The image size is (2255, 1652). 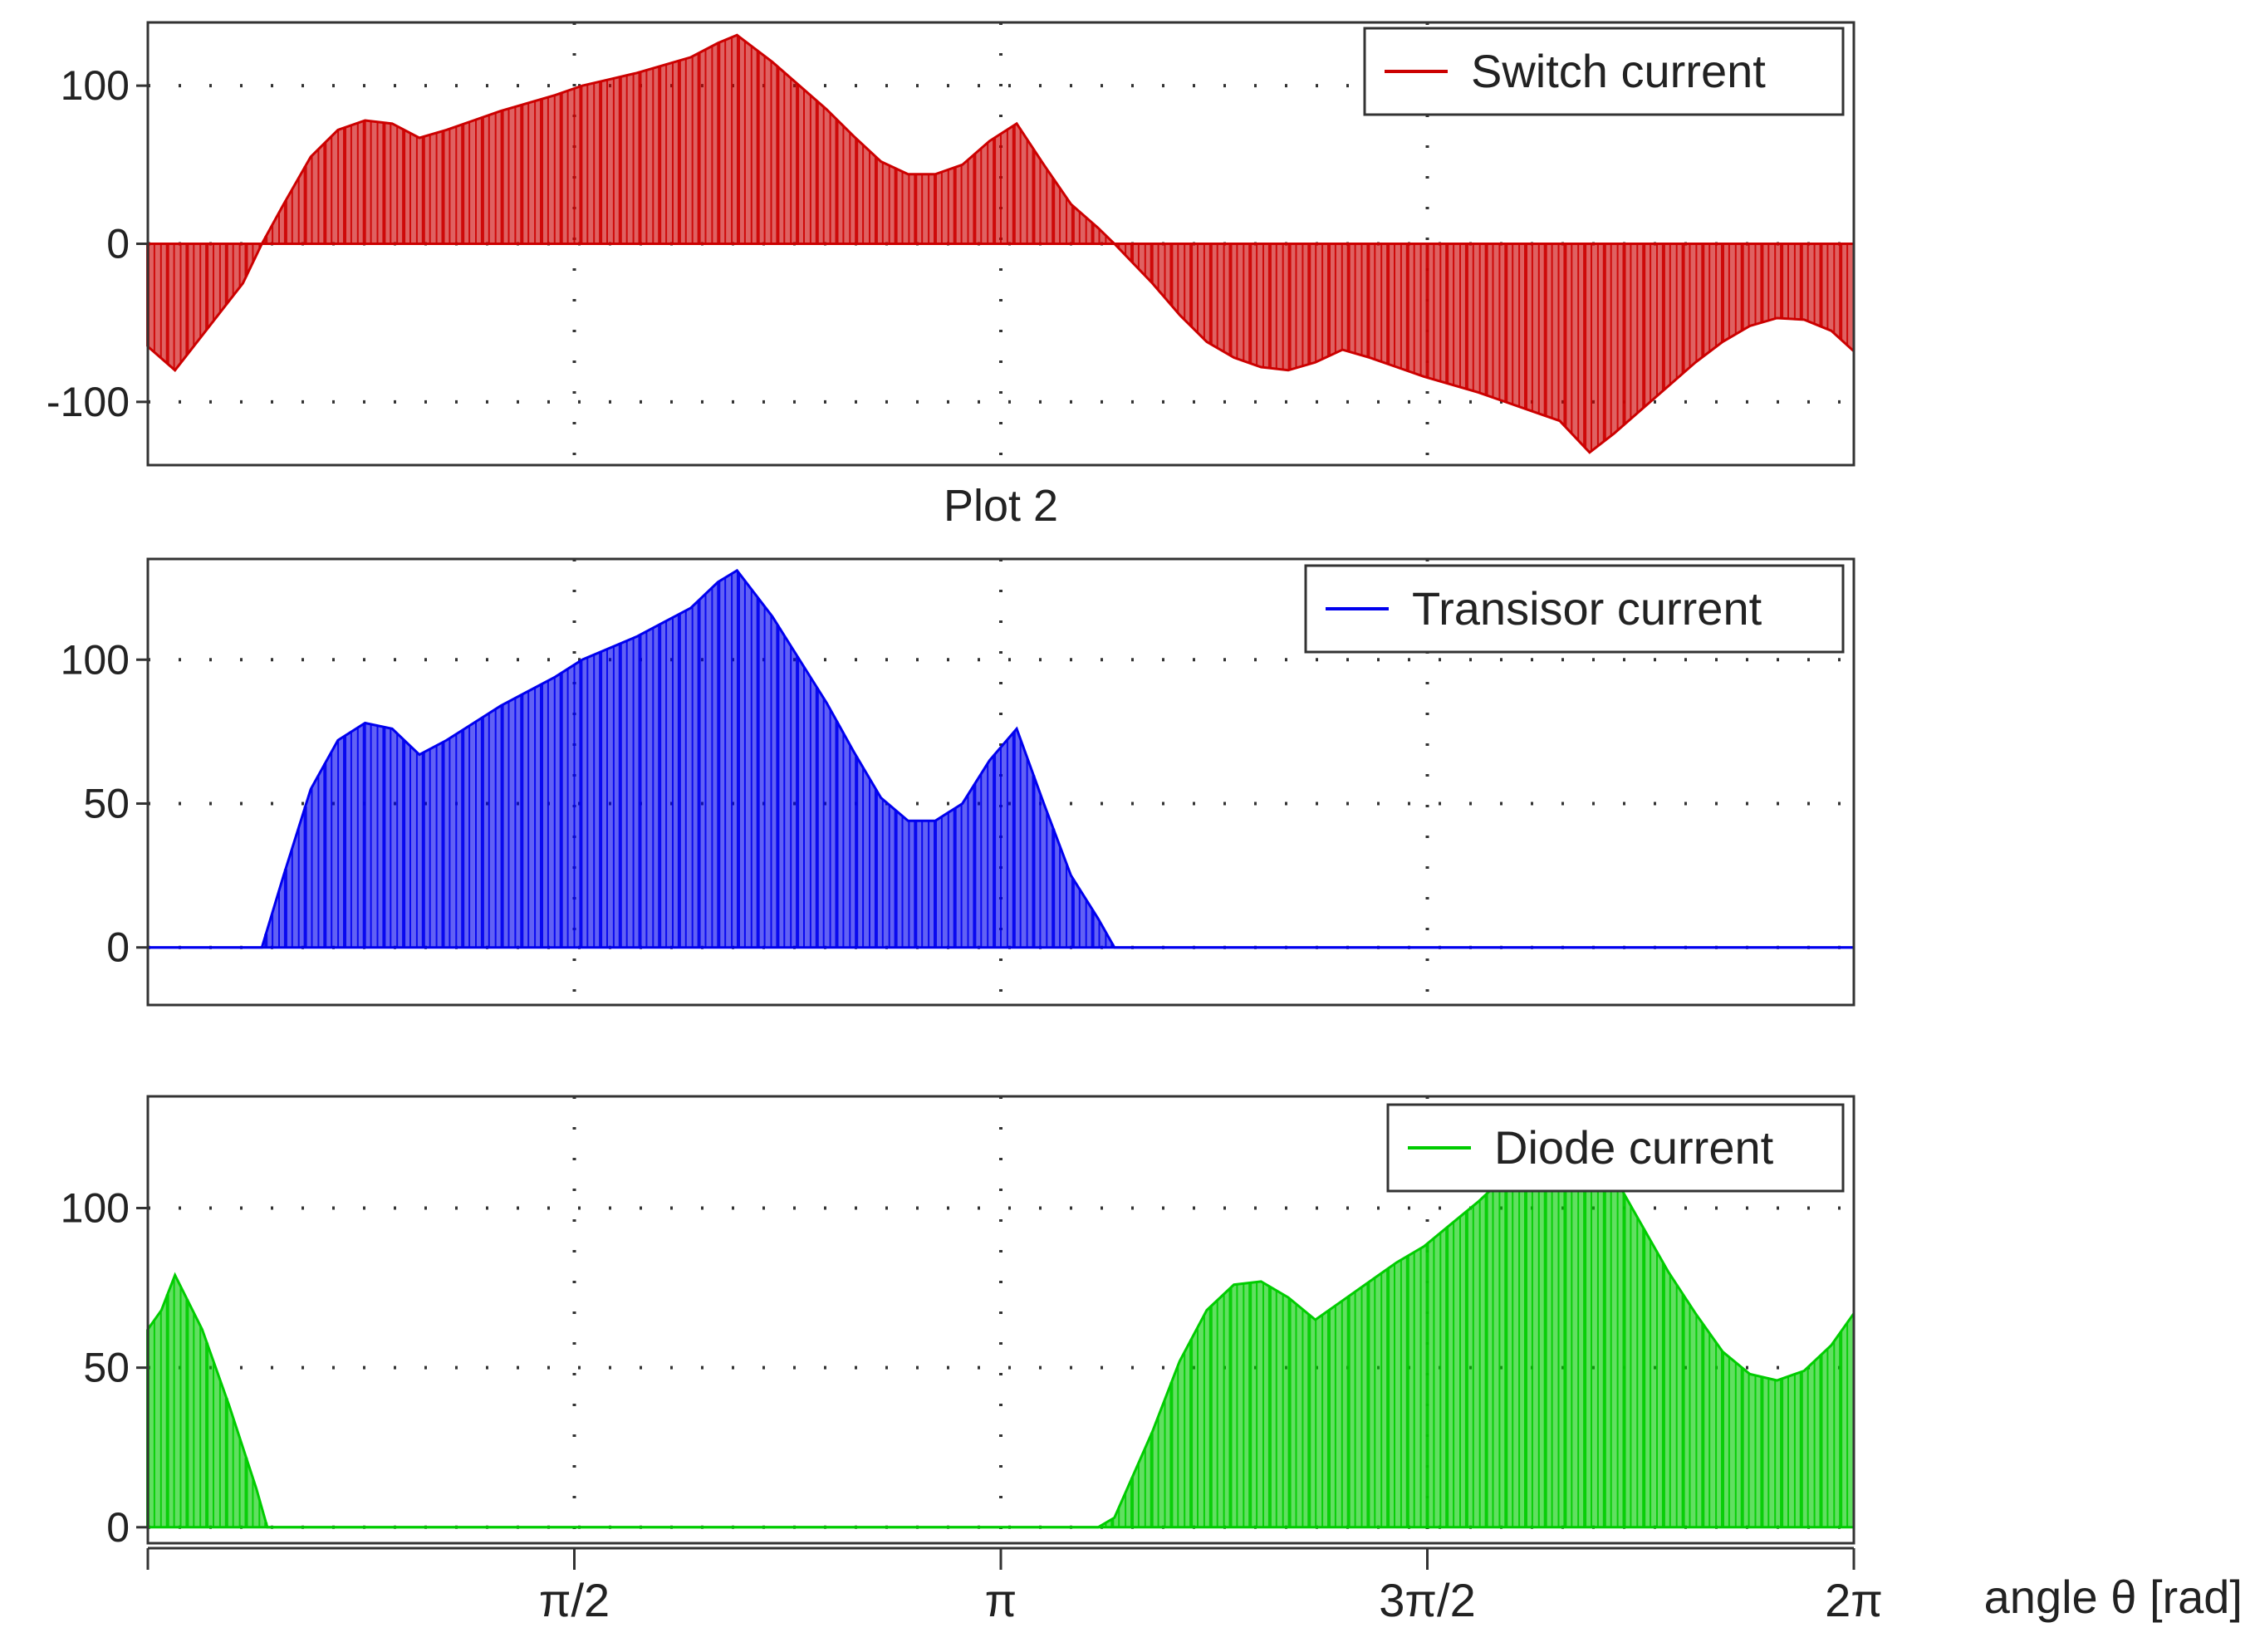 I want to click on legend: Transisor current, so click(x=1574, y=609).